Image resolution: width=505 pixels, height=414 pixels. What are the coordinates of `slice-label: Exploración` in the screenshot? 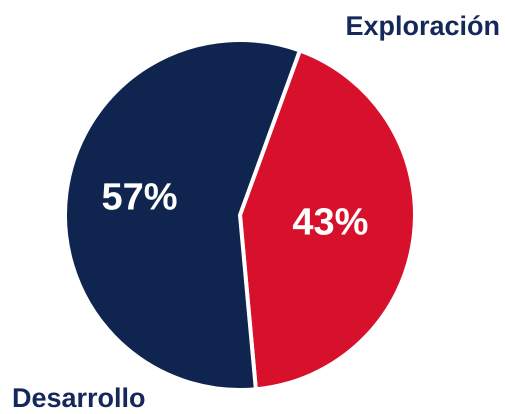 It's located at (422, 26).